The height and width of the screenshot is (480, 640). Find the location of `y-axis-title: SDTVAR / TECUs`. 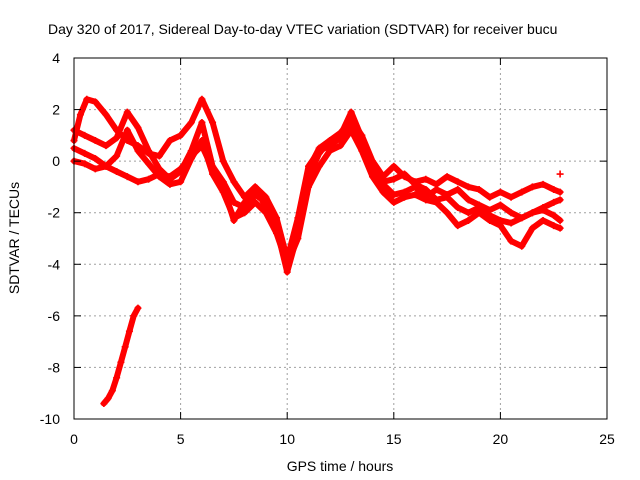

y-axis-title: SDTVAR / TECUs is located at coordinates (14, 238).